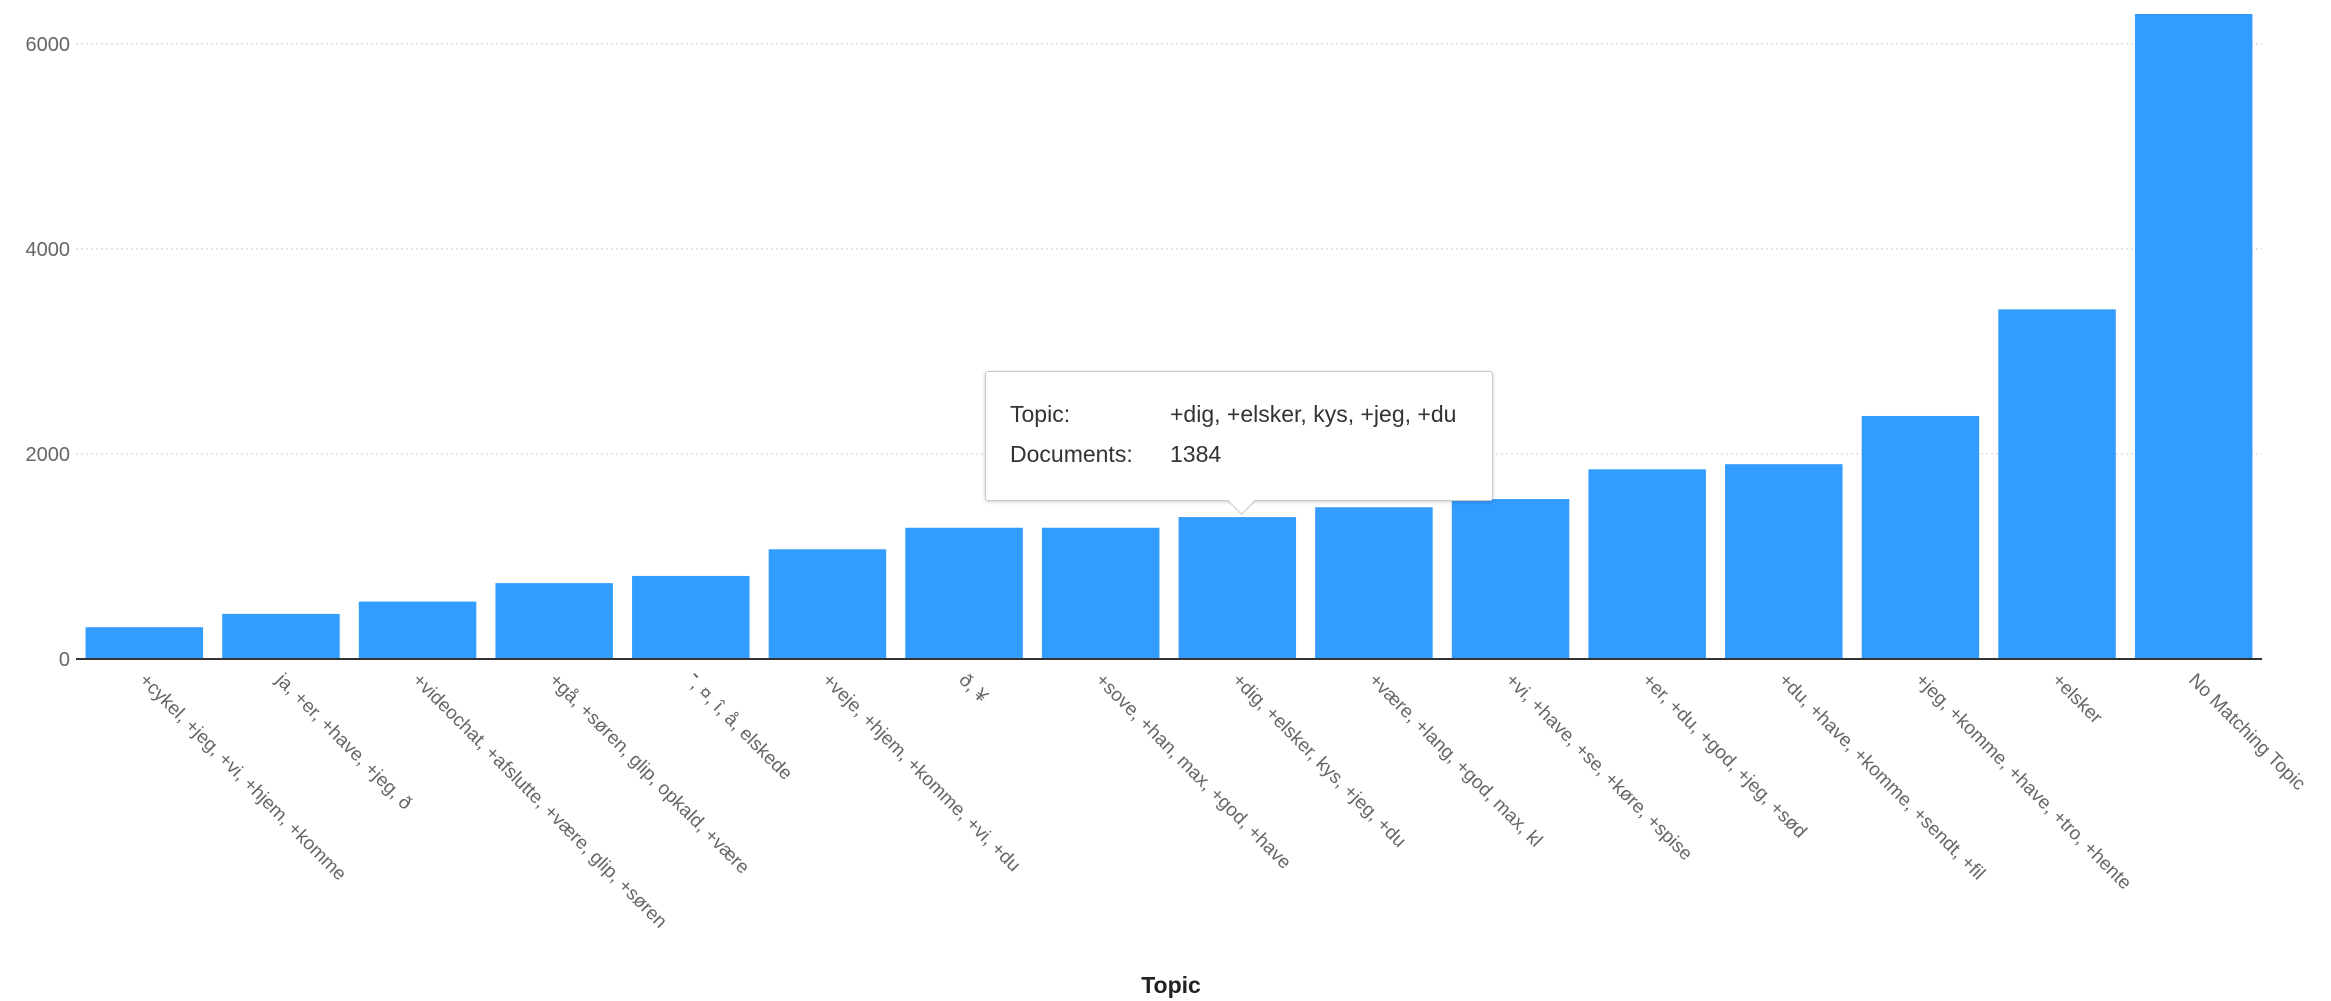 This screenshot has width=2331, height=1001. Describe the element at coordinates (1313, 414) in the screenshot. I see `tooltip-topic-value: +dig, +elsker, kys, +jeg, +du` at that location.